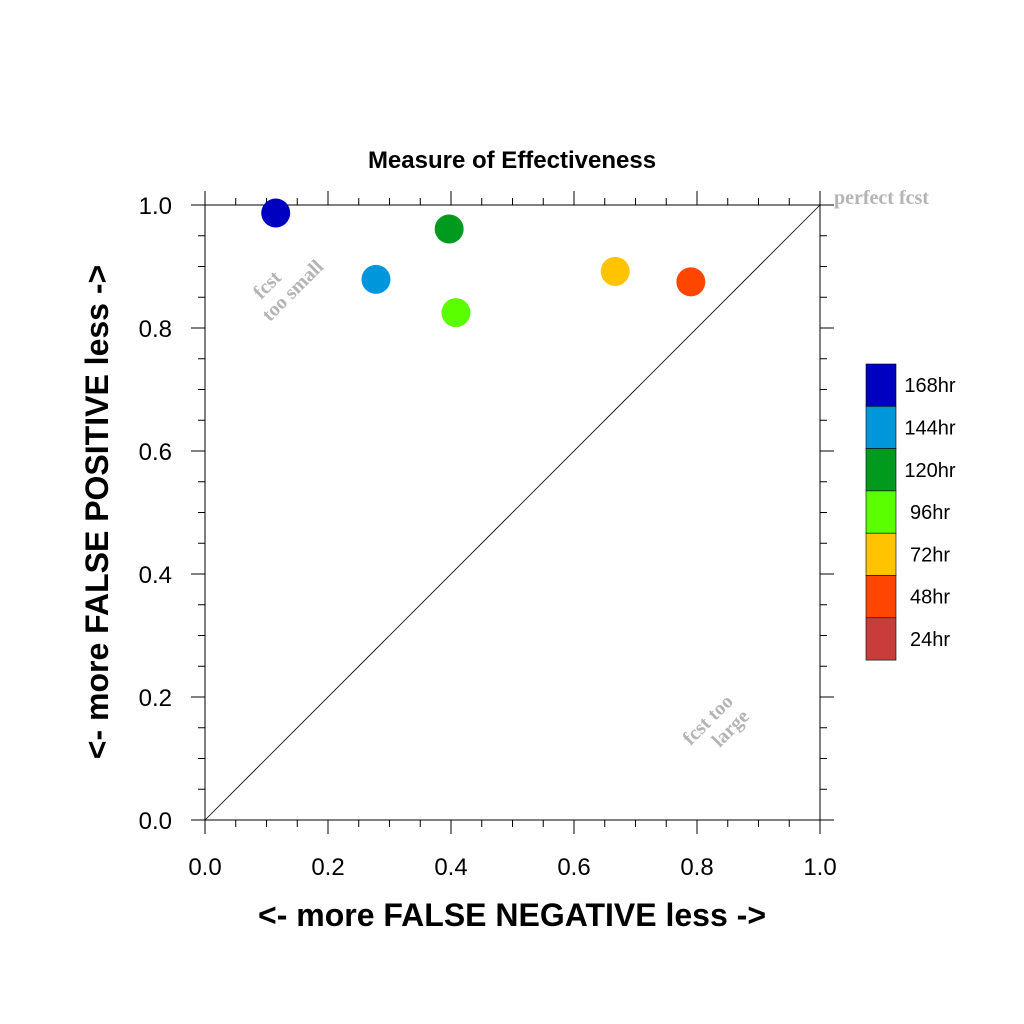  Describe the element at coordinates (691, 282) in the screenshot. I see `point-48hr` at that location.